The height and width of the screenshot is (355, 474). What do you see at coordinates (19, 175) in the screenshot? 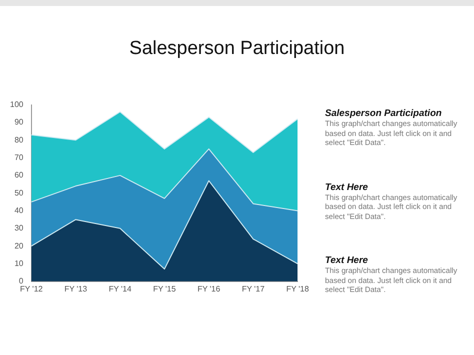
I see `y-tick-label: 60` at bounding box center [19, 175].